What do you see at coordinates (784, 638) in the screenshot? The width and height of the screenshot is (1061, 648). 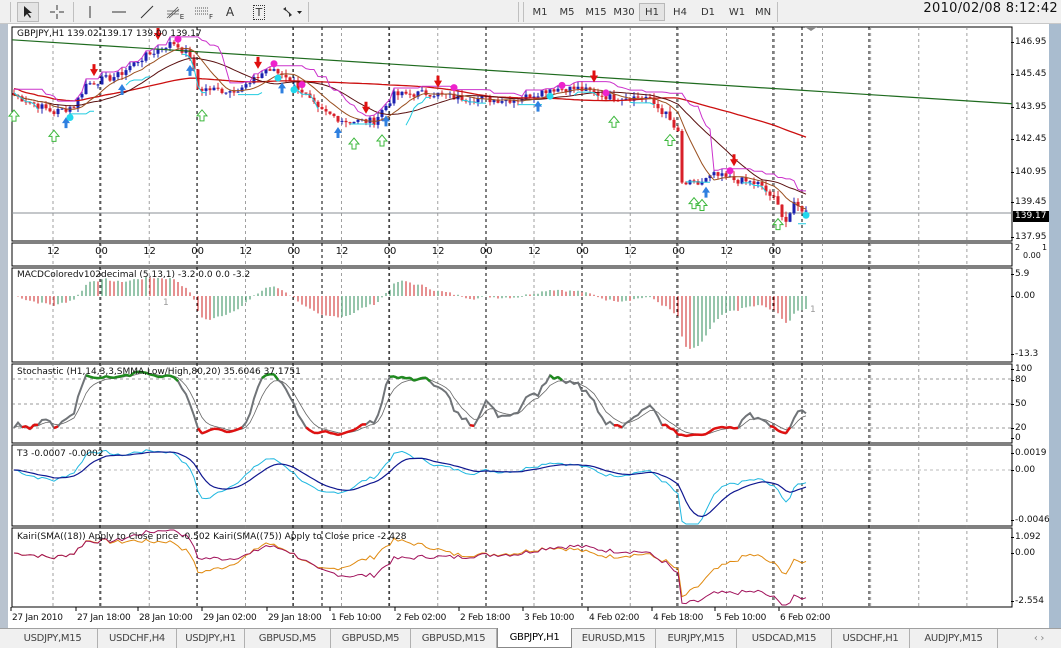 I see `chart-tab-usdcad-m15: USDCAD,M15` at bounding box center [784, 638].